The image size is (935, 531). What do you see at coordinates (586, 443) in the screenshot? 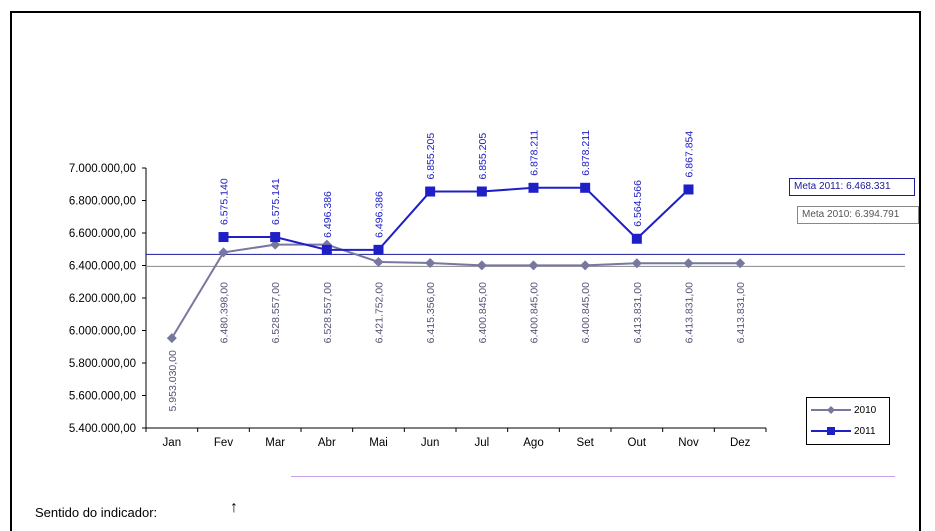
I see `x-tick-label: Set` at bounding box center [586, 443].